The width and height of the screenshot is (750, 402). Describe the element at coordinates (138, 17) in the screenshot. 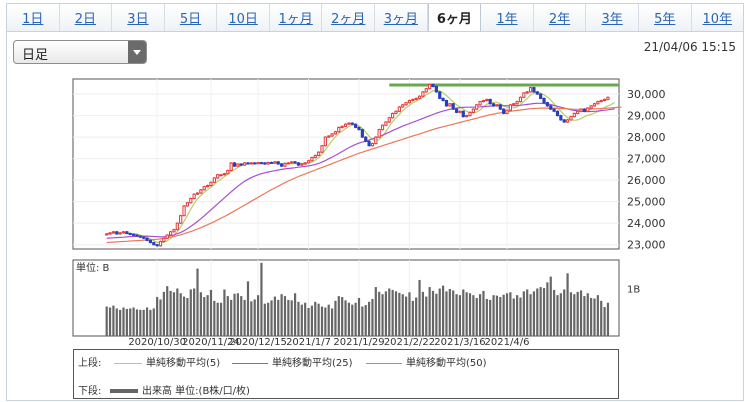

I see `tab-period-2: 3日` at that location.